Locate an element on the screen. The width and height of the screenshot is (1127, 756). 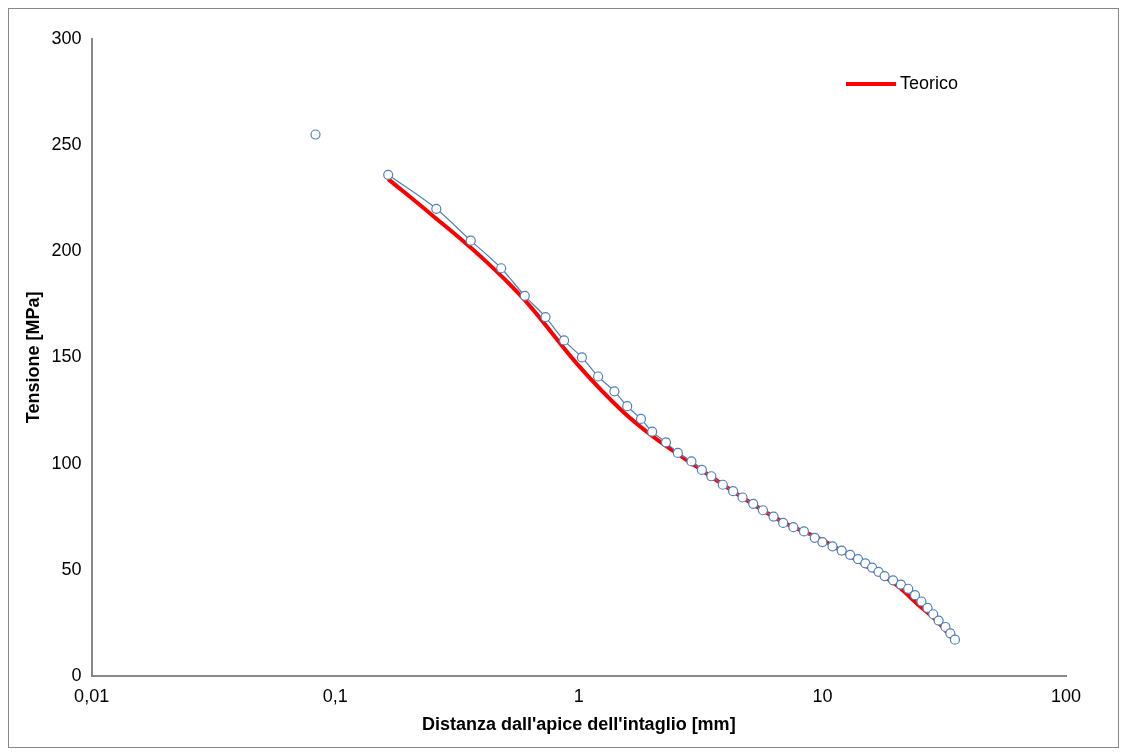
x-axis-title: Distanza dall'apice dell'intaglio [mm] is located at coordinates (579, 724).